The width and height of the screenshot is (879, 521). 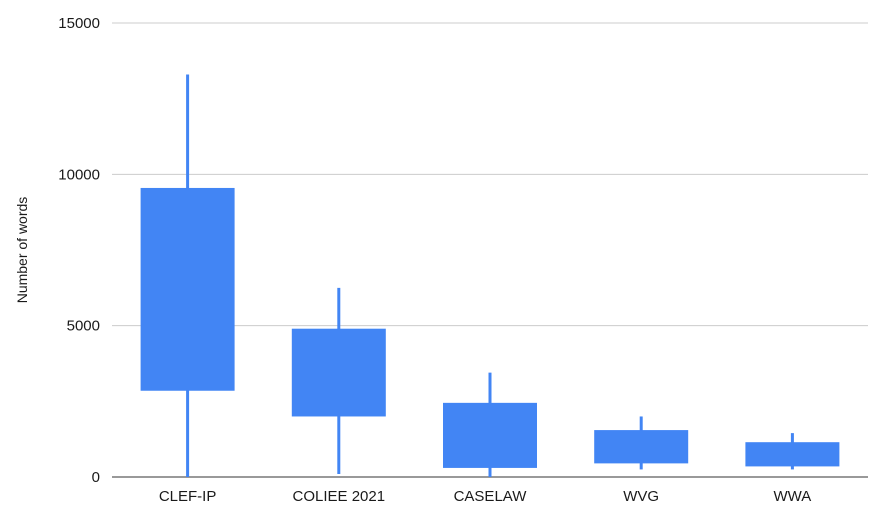 What do you see at coordinates (641, 496) in the screenshot?
I see `x-tick-label: WVG` at bounding box center [641, 496].